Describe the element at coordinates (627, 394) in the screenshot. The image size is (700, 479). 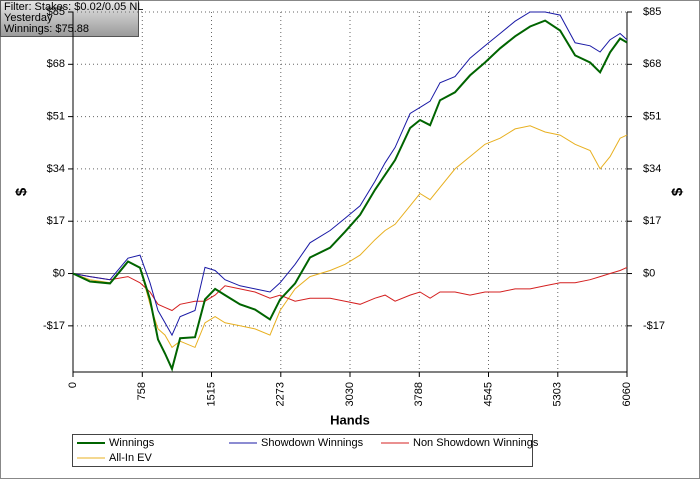
I see `x-tick-label: 6060` at that location.